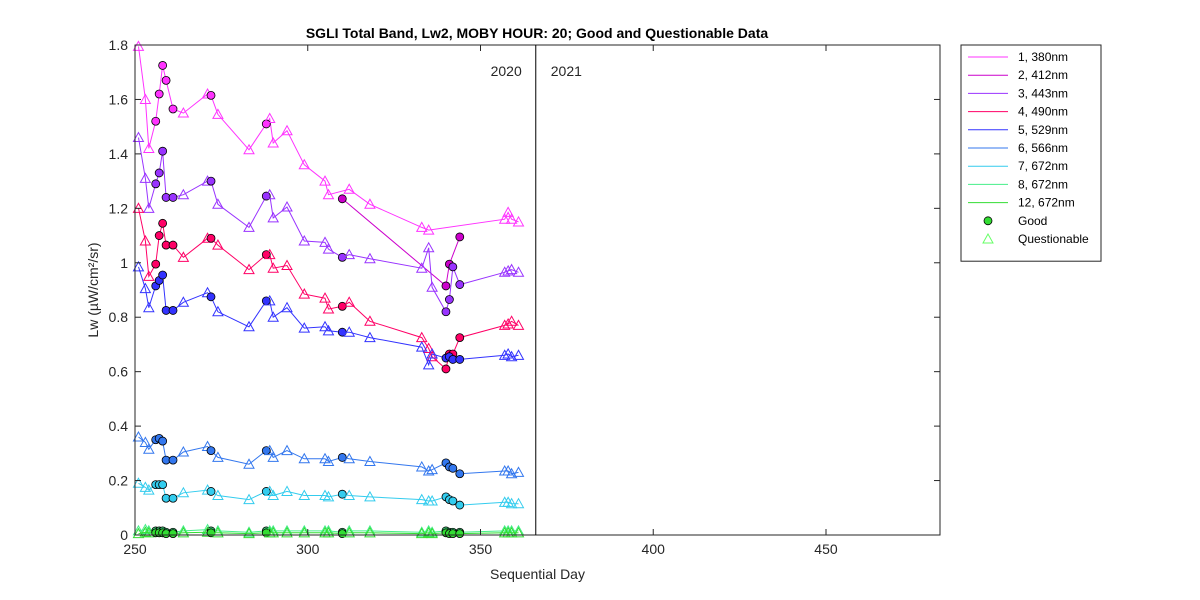 Image resolution: width=1200 pixels, height=600 pixels. I want to click on y-tick-label: 1, so click(124, 263).